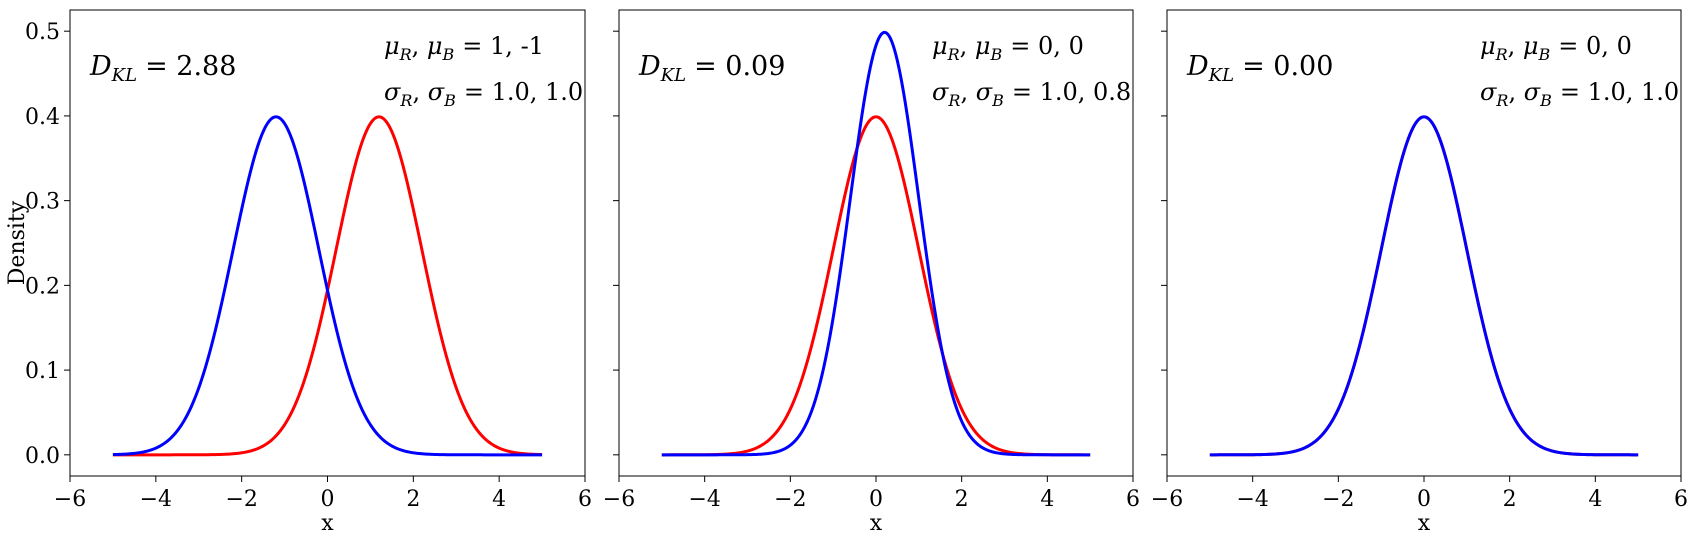  Describe the element at coordinates (42, 371) in the screenshot. I see `y-tick-label: 0.1` at that location.